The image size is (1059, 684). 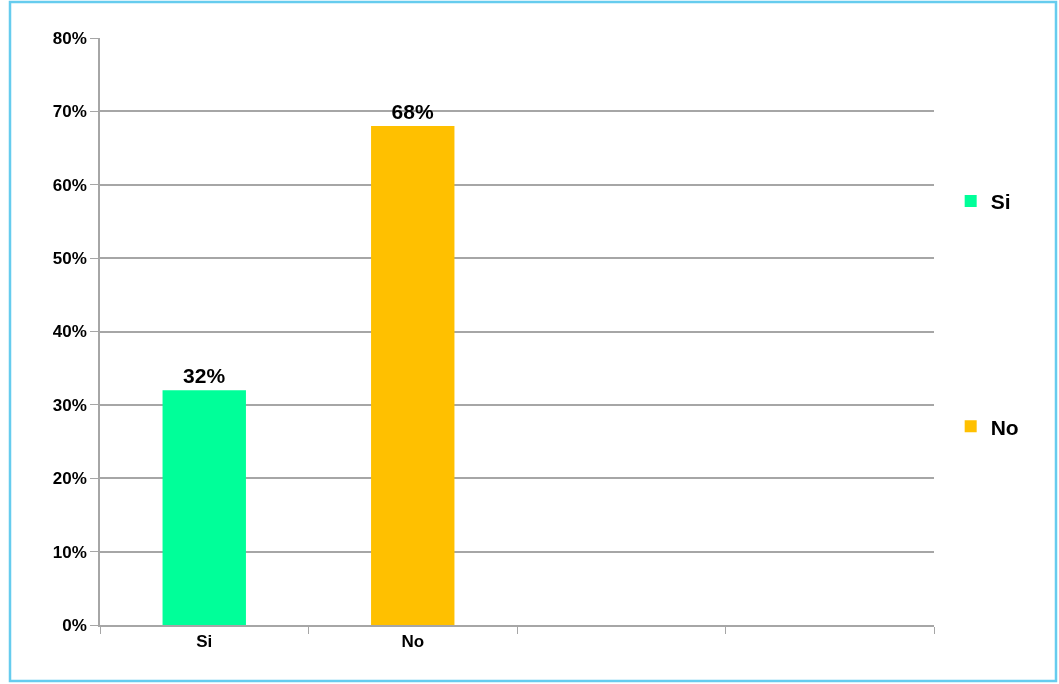 What do you see at coordinates (69, 405) in the screenshot?
I see `y-tick-label: 30%` at bounding box center [69, 405].